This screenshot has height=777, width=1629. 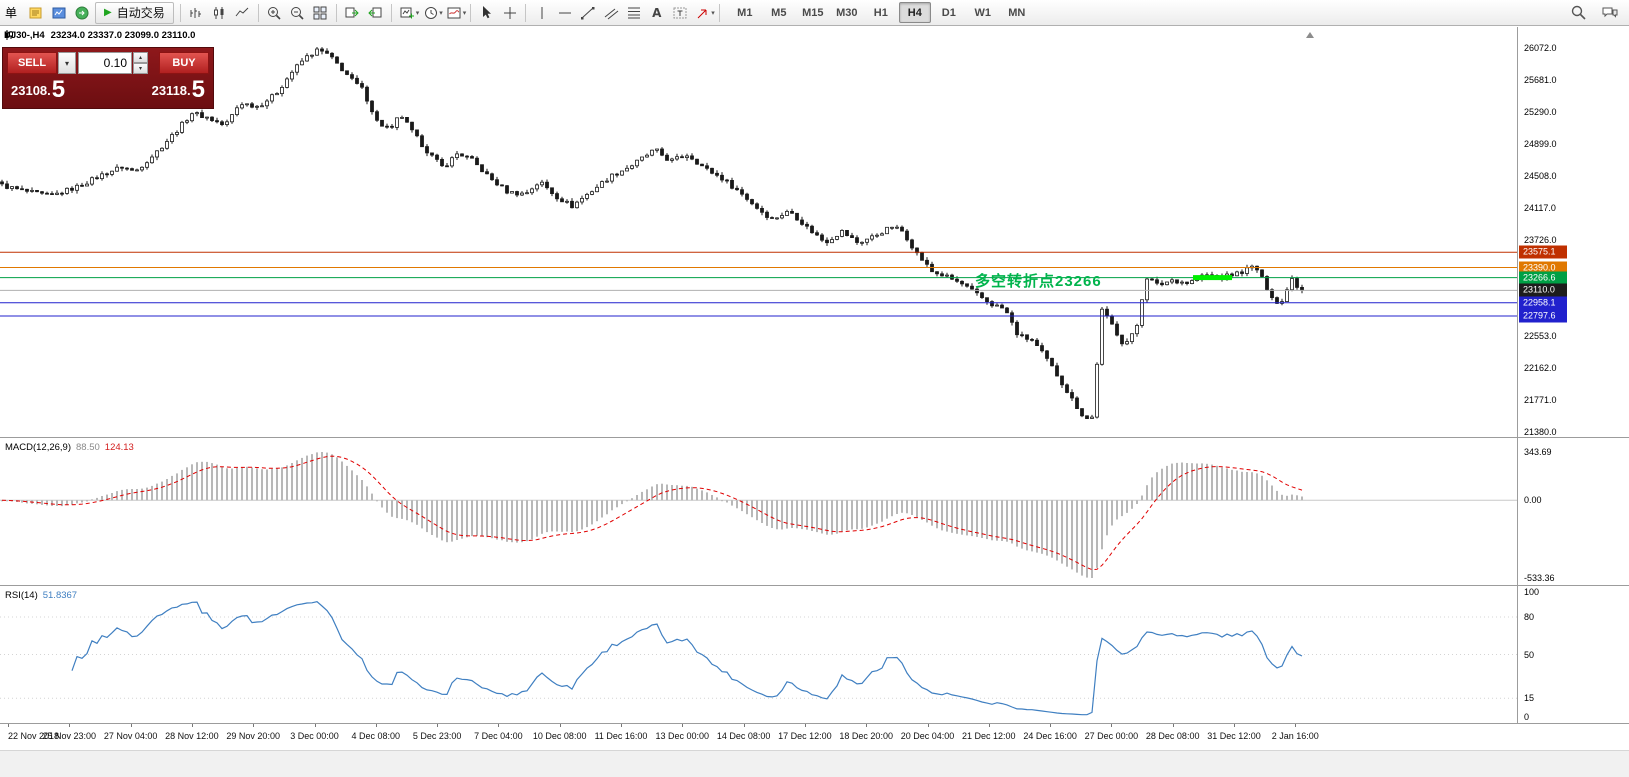 What do you see at coordinates (1050, 736) in the screenshot?
I see `time-axis-label: 24 Dec 16:00` at bounding box center [1050, 736].